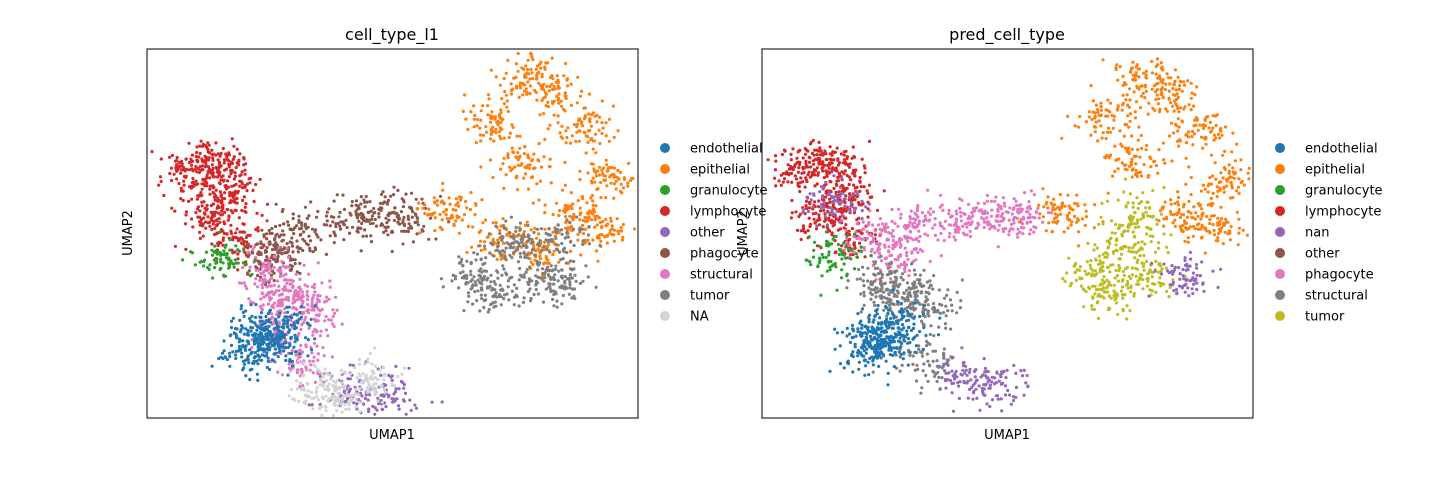 The image size is (1455, 480). I want to click on point-granulocyte, so click(218, 253).